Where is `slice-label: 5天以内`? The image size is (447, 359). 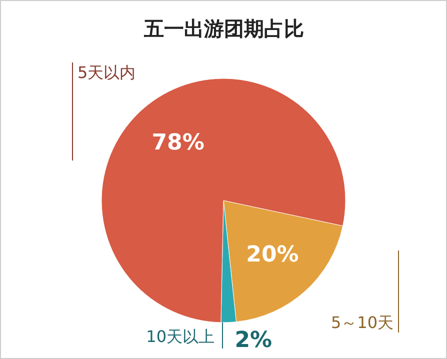 slice-label: 5天以内 is located at coordinates (107, 72).